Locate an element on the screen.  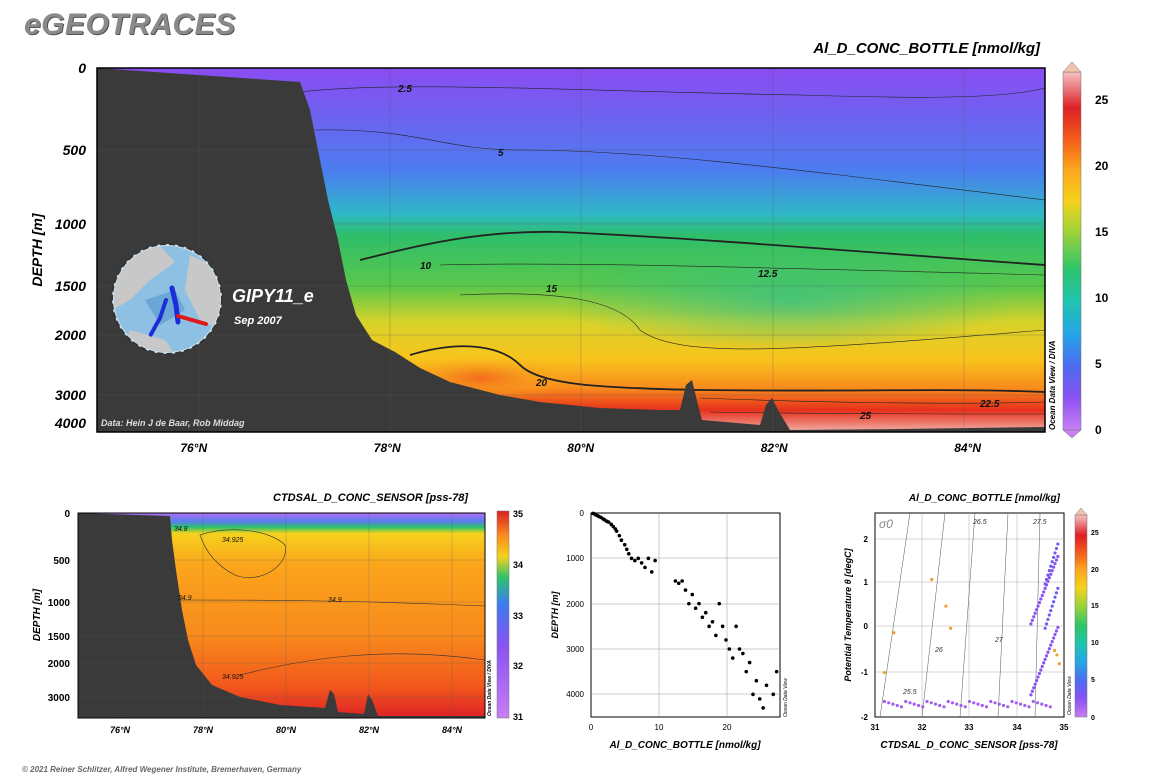
contour-label: 5 is located at coordinates (501, 153).